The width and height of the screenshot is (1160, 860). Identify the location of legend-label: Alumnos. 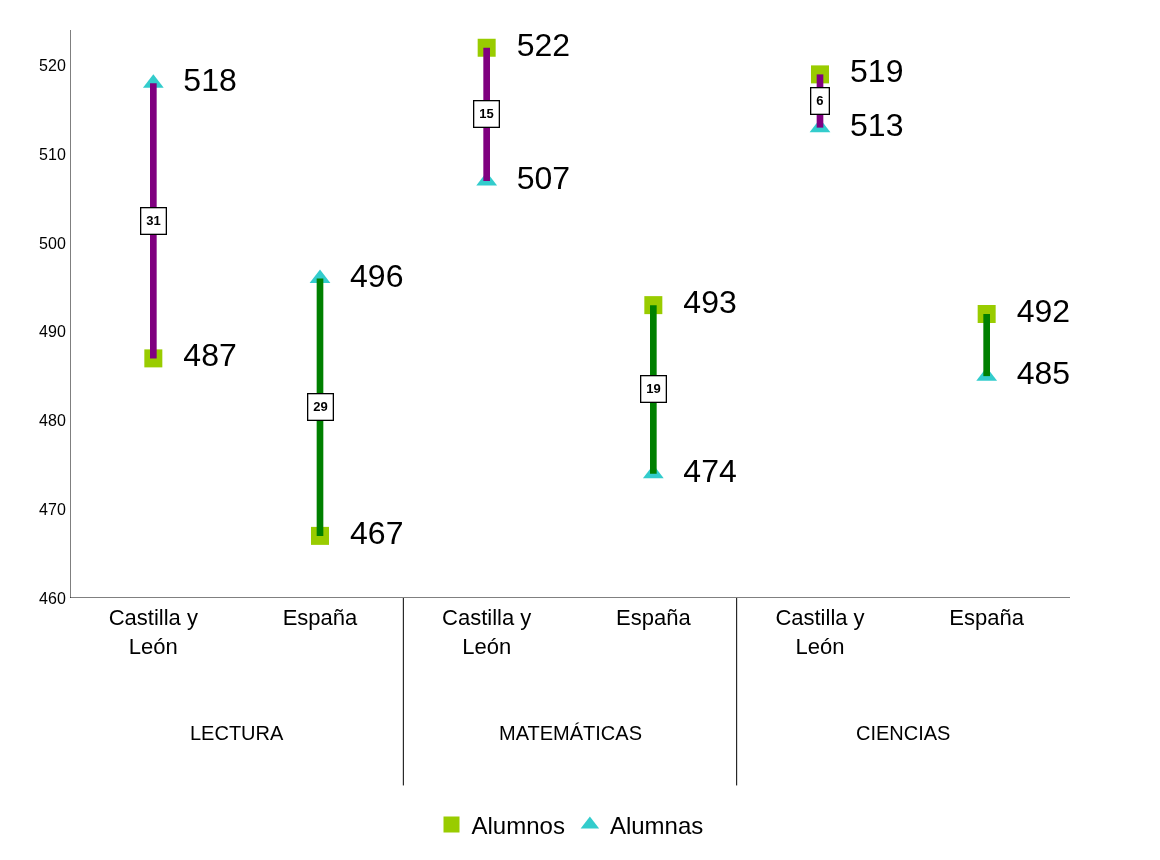
(518, 825).